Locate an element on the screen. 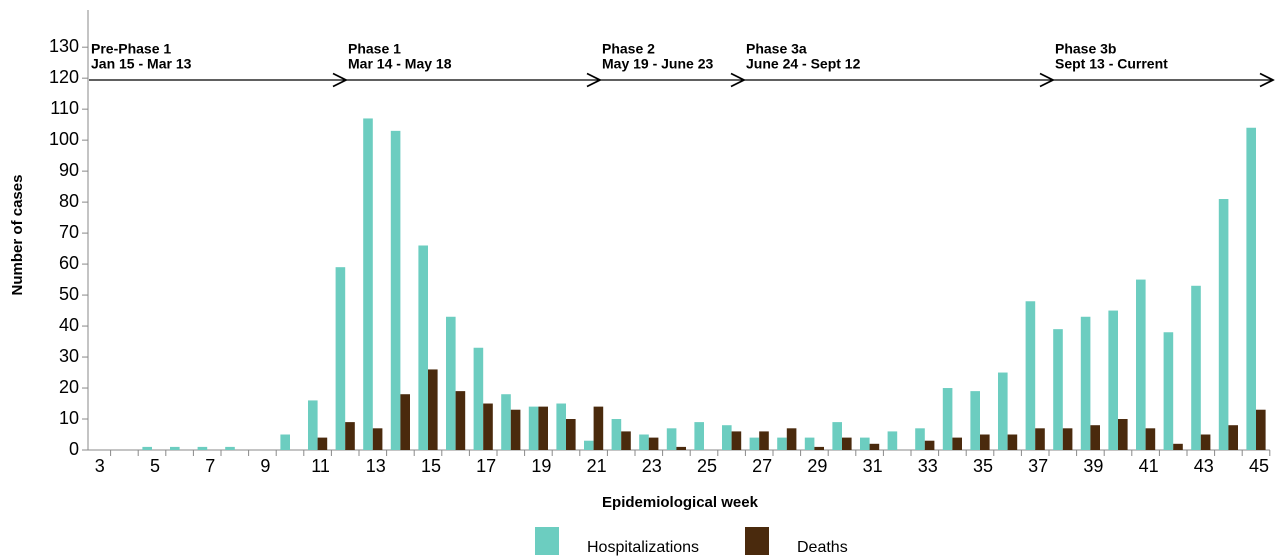  y-tick-label: 0 is located at coordinates (74, 449).